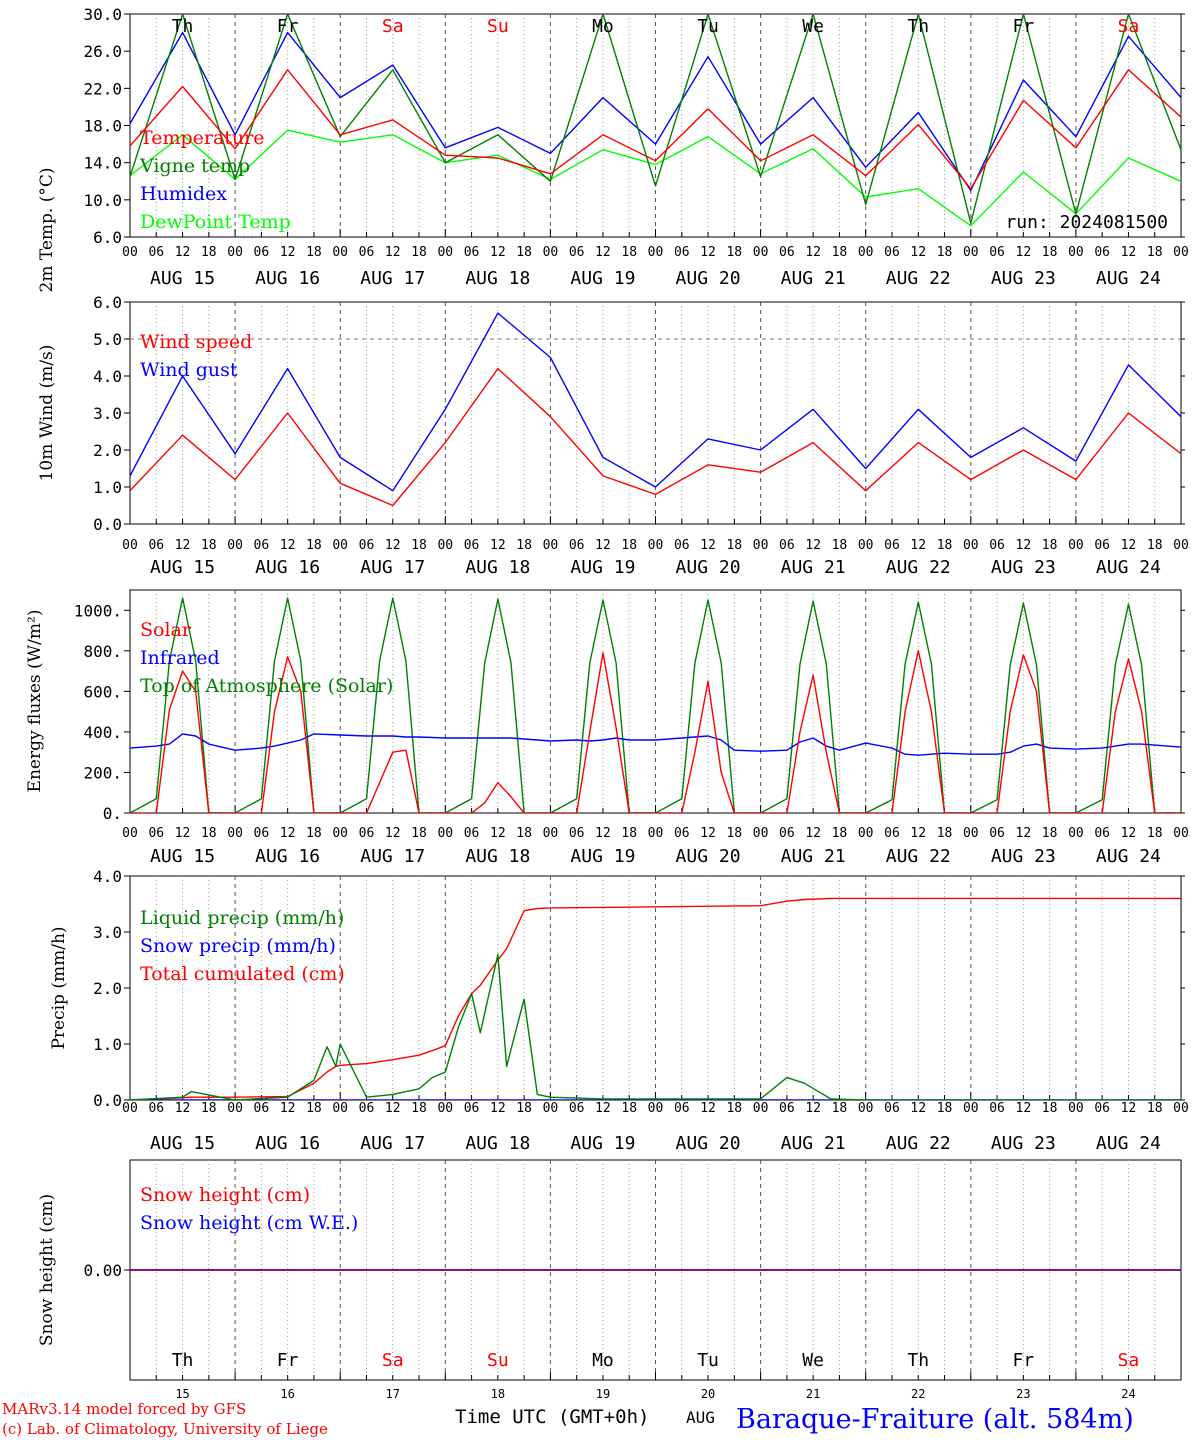 This screenshot has height=1440, width=1194. Describe the element at coordinates (189, 370) in the screenshot. I see `legend-entry: Wind gust` at that location.